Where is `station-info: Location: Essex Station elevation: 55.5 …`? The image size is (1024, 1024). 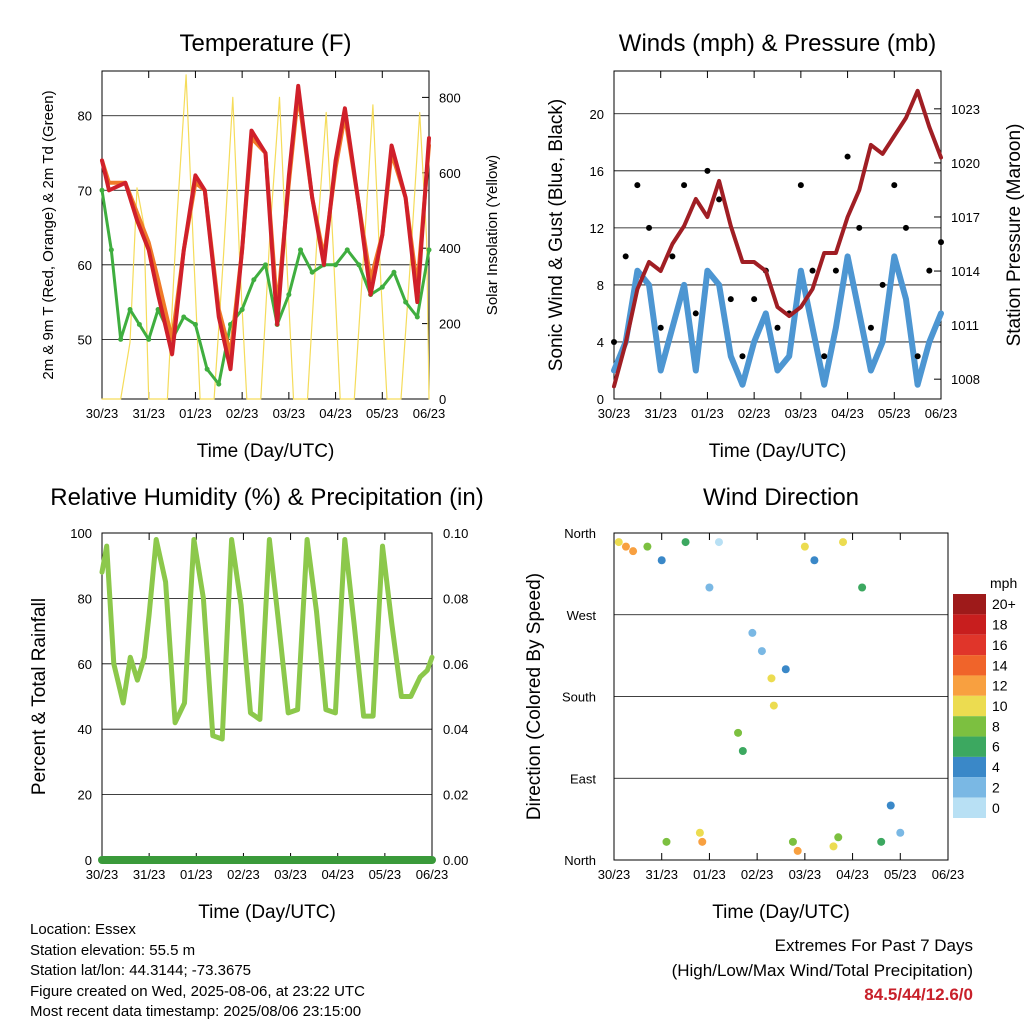 station-info: Location: Essex Station elevation: 55.5 … is located at coordinates (197, 971).